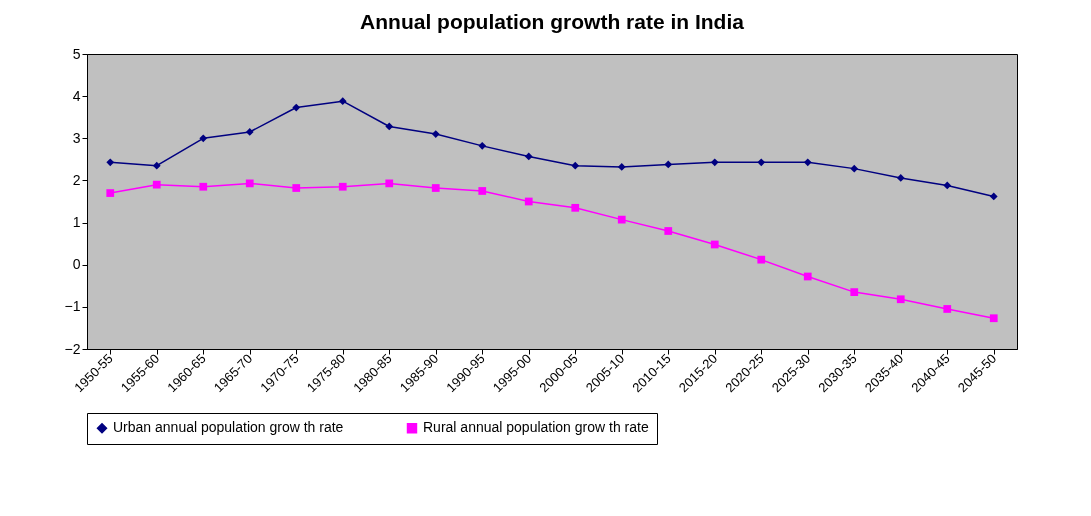  What do you see at coordinates (76, 264) in the screenshot?
I see `y-tick-label: 0` at bounding box center [76, 264].